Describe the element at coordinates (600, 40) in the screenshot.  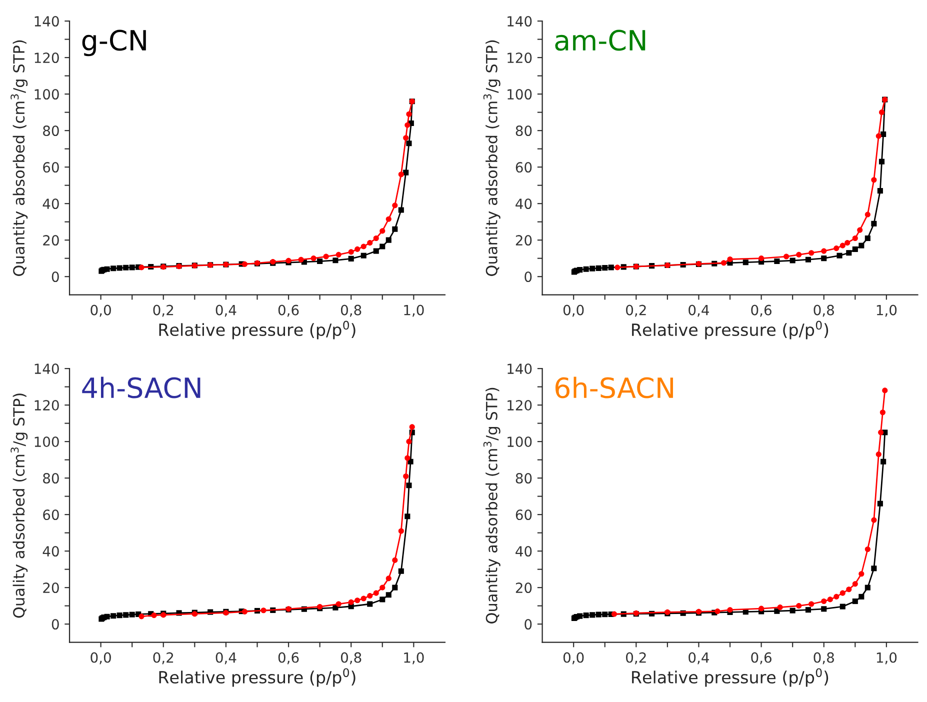
I see `chart-title: am-CN` at that location.